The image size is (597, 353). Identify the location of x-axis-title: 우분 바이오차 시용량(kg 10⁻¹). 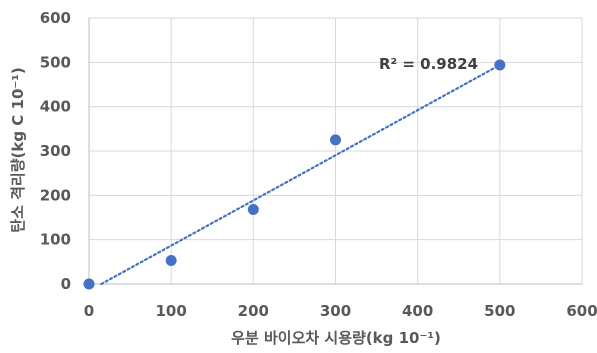
(336, 338).